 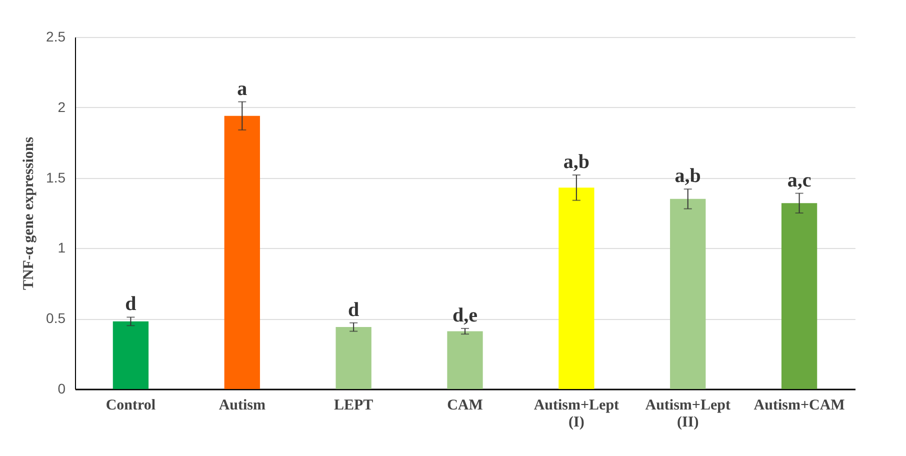 What do you see at coordinates (354, 406) in the screenshot?
I see `x-tick-label: LEPT` at bounding box center [354, 406].